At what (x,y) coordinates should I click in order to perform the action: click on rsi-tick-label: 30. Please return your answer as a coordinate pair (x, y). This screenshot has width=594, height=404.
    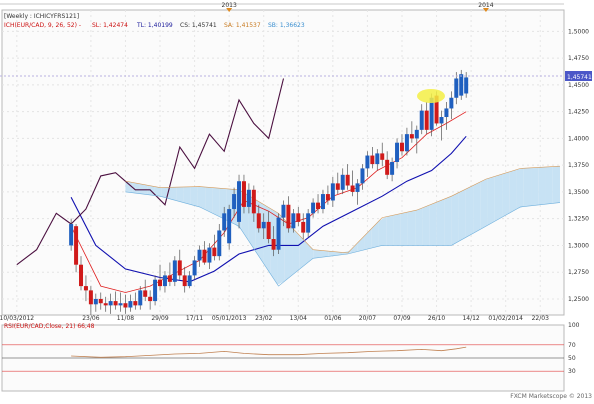
    Looking at the image, I should click on (572, 371).